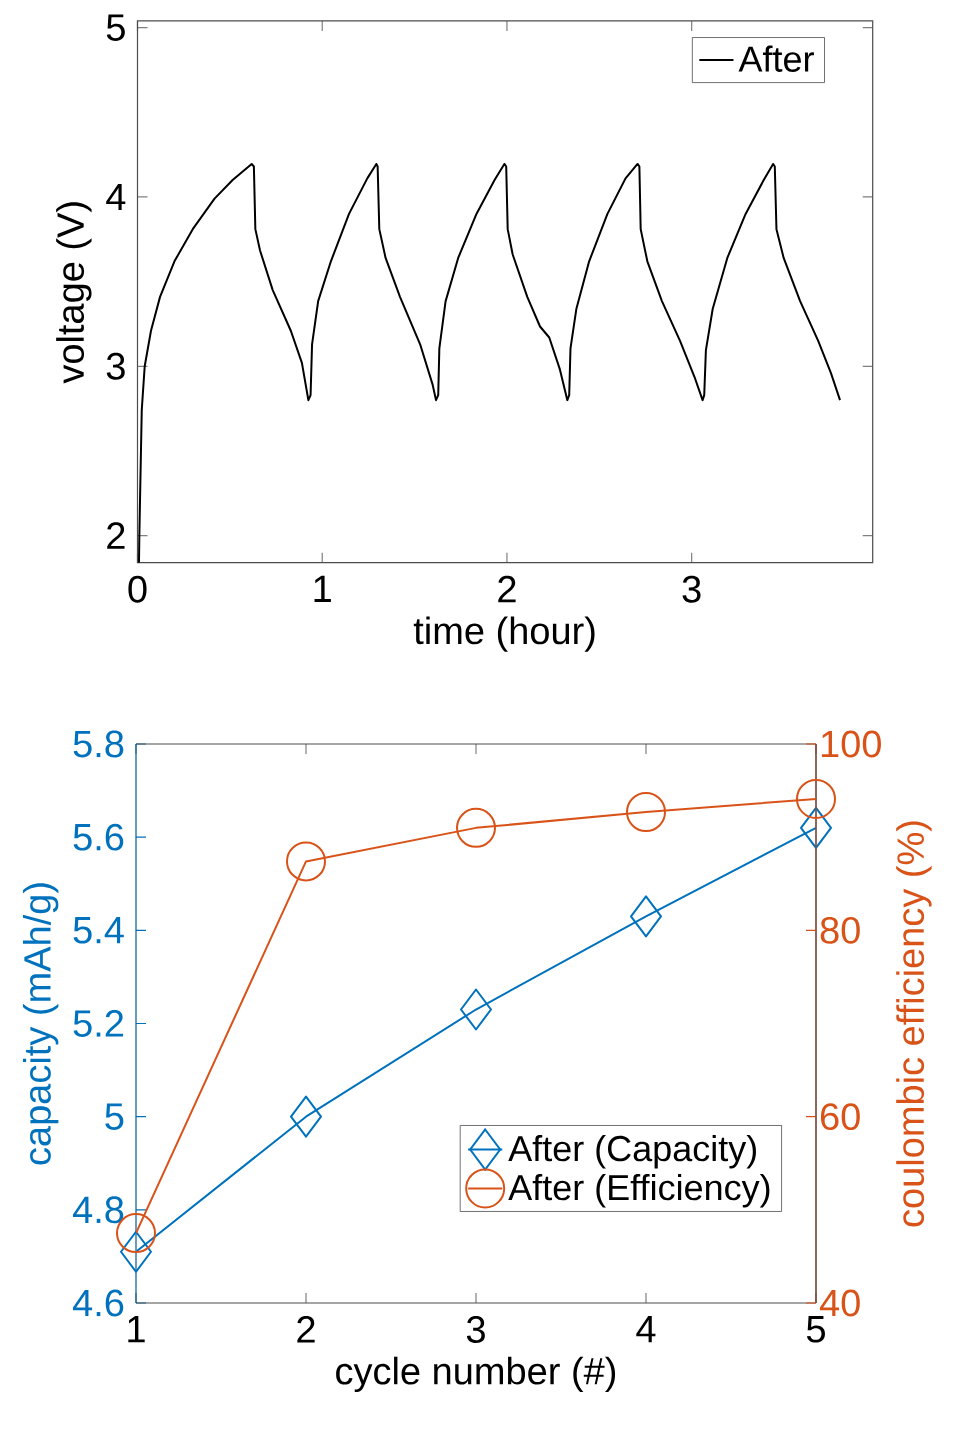 This screenshot has width=967, height=1430. Describe the element at coordinates (98, 930) in the screenshot. I see `y-tick-label: 5.4` at that location.